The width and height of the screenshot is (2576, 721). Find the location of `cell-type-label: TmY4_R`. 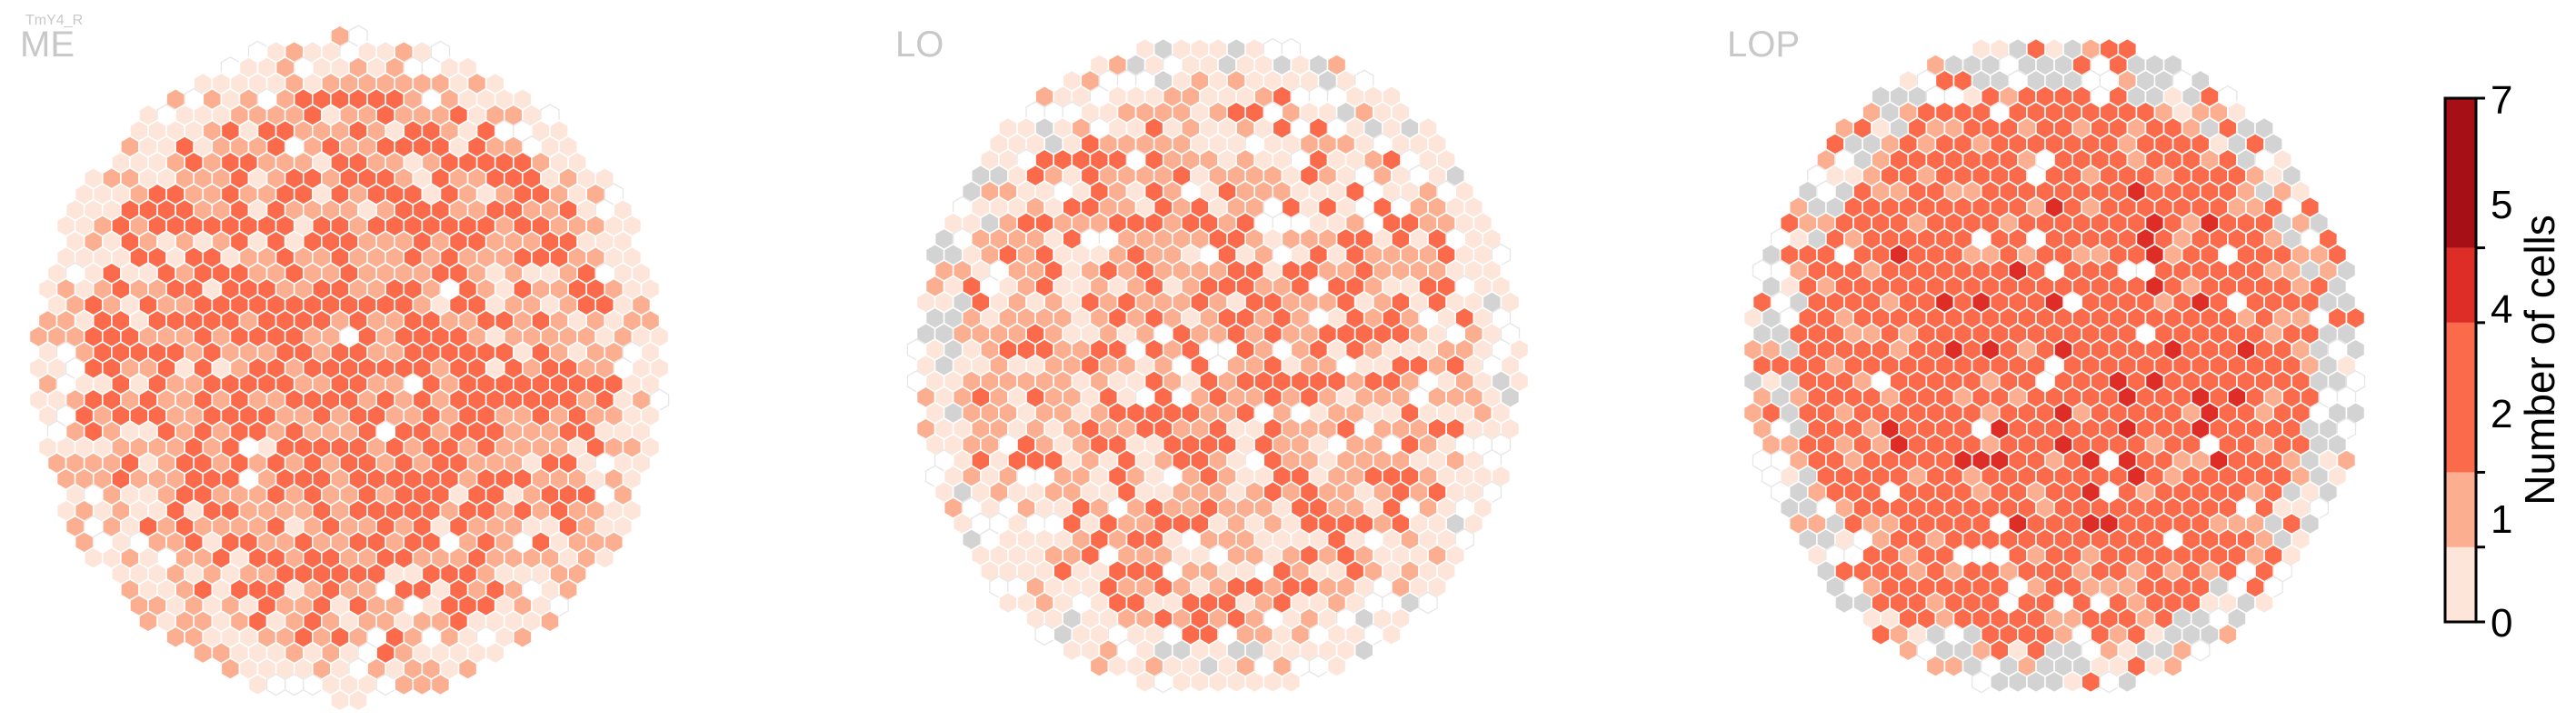

cell-type-label: TmY4_R is located at coordinates (54, 20).